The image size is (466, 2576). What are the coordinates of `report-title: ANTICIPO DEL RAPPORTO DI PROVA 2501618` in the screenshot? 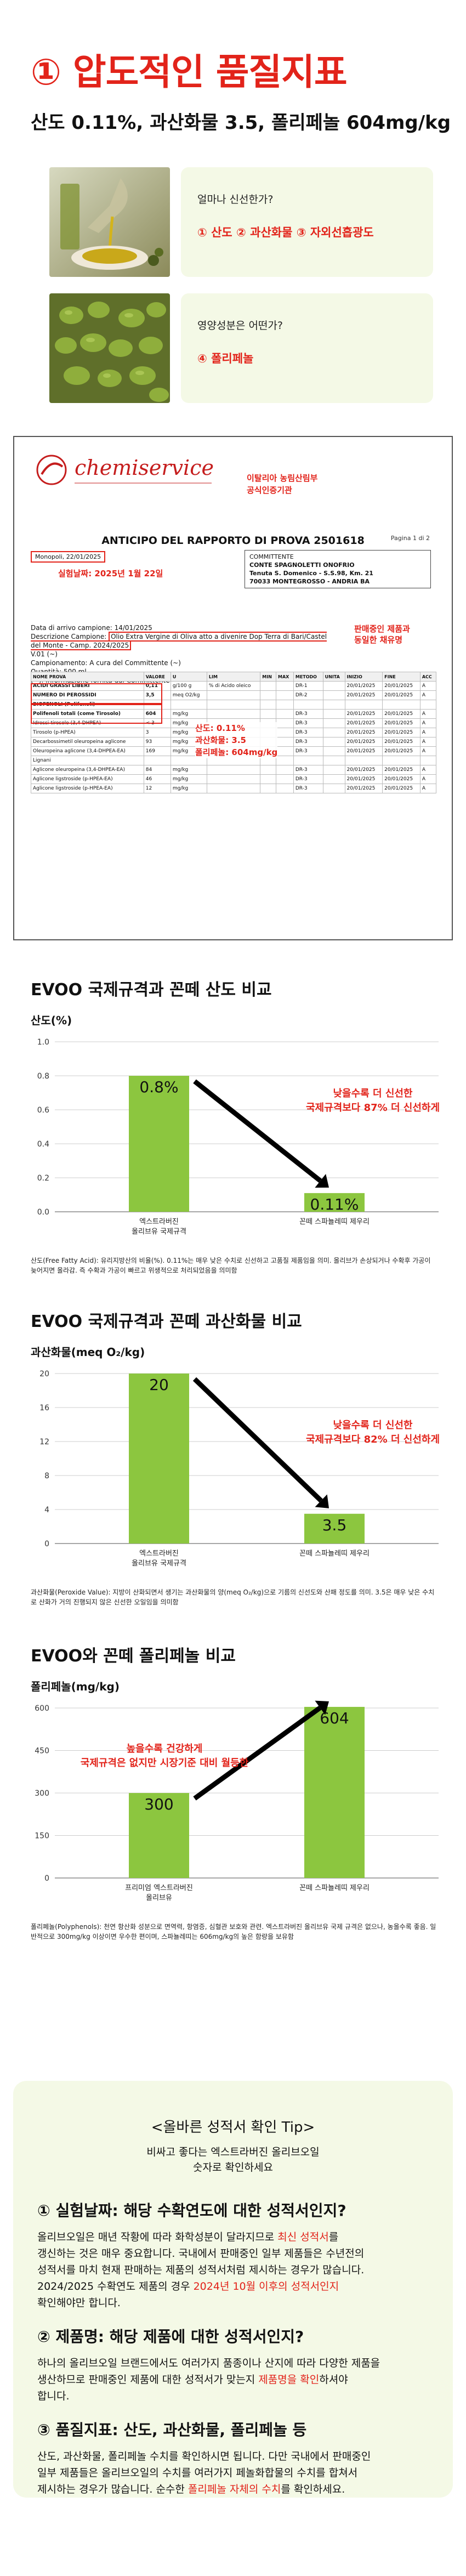 It's located at (233, 541).